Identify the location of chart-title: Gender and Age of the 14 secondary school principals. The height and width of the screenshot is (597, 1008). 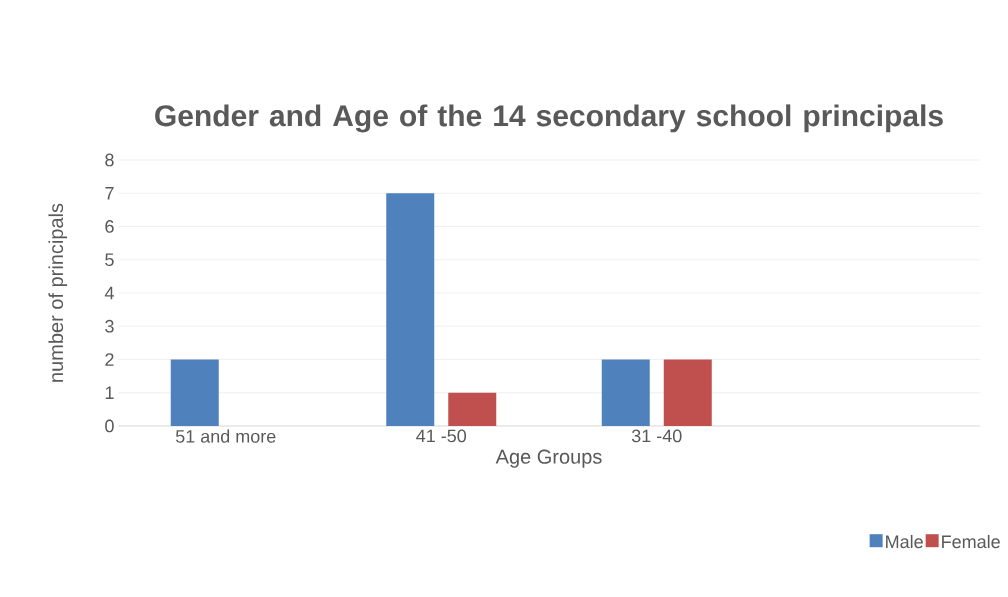
(549, 118).